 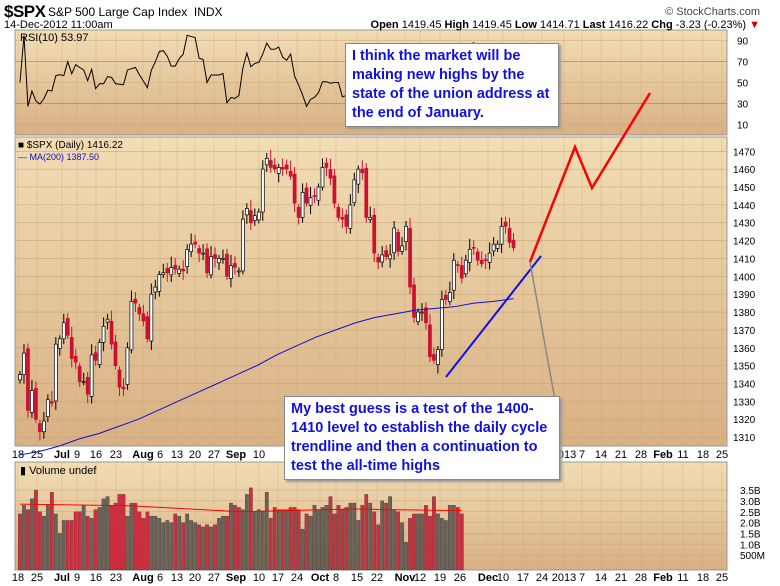 What do you see at coordinates (564, 578) in the screenshot?
I see `x-tick-label-bottom: 2013` at bounding box center [564, 578].